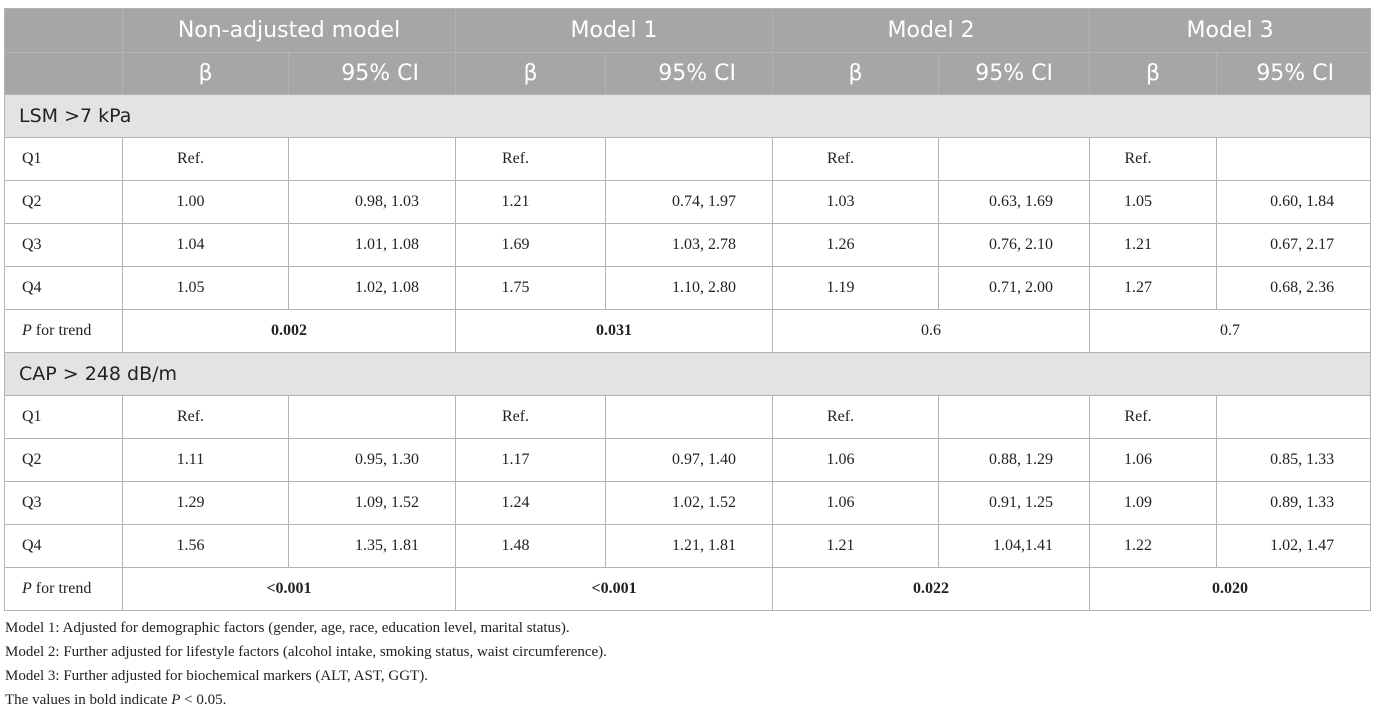 Image resolution: width=1375 pixels, height=713 pixels. I want to click on note-bold-prefix: The values in bold indicate, so click(88, 700).